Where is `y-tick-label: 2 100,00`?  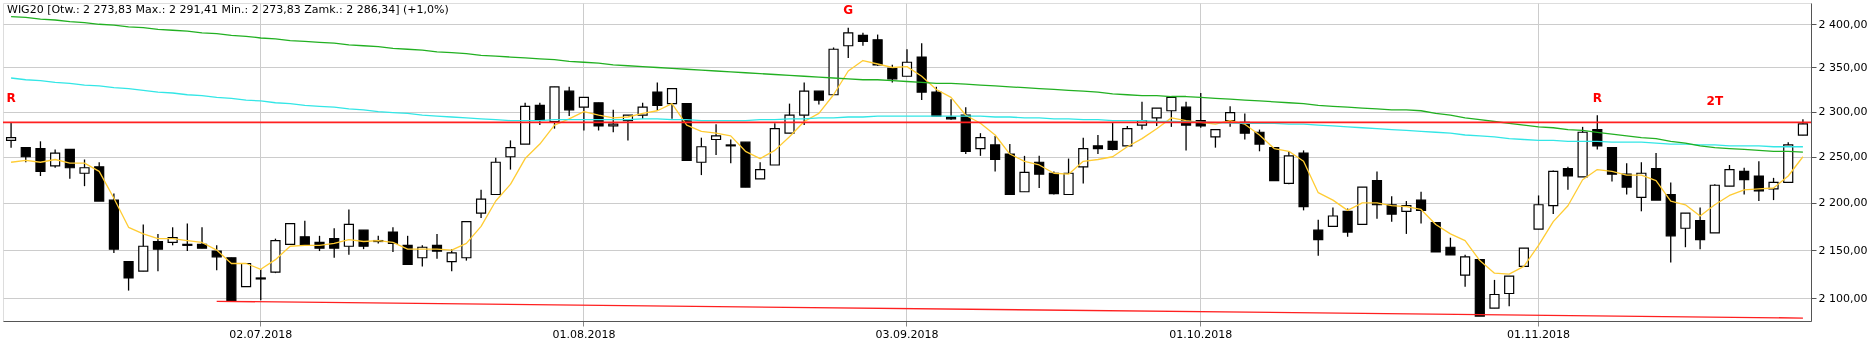 y-tick-label: 2 100,00 is located at coordinates (1843, 298).